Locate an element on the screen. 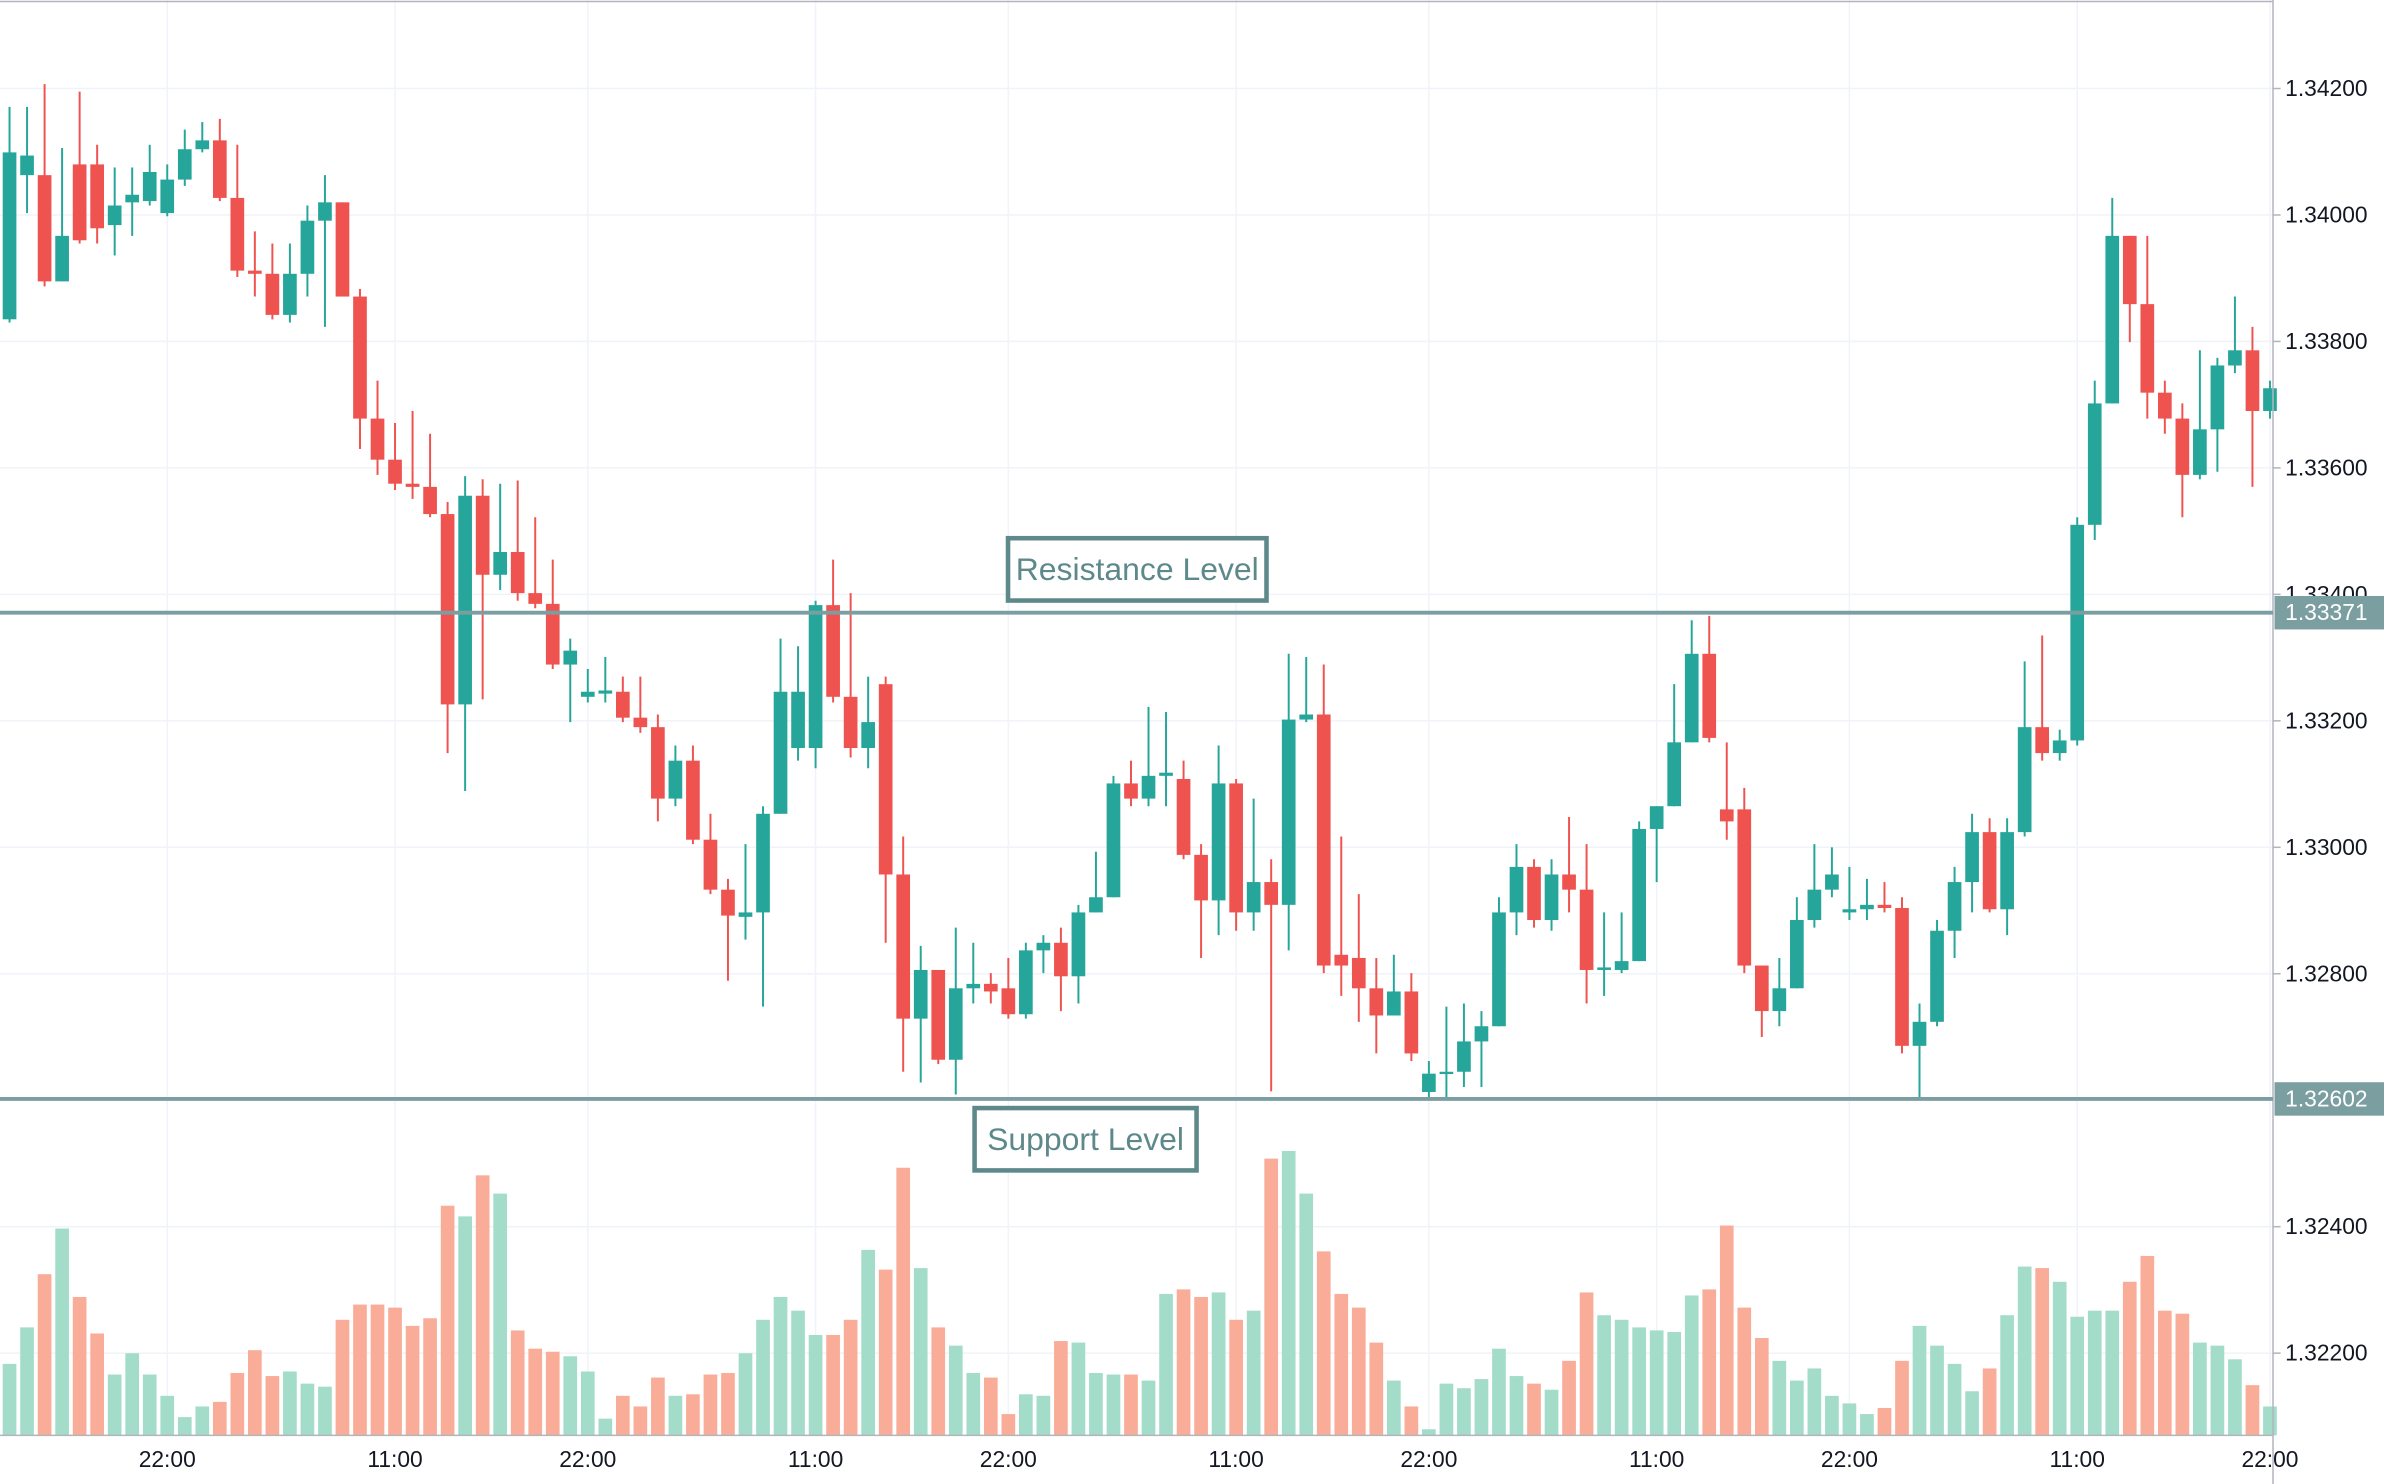  annotation-box is located at coordinates (1137, 569).